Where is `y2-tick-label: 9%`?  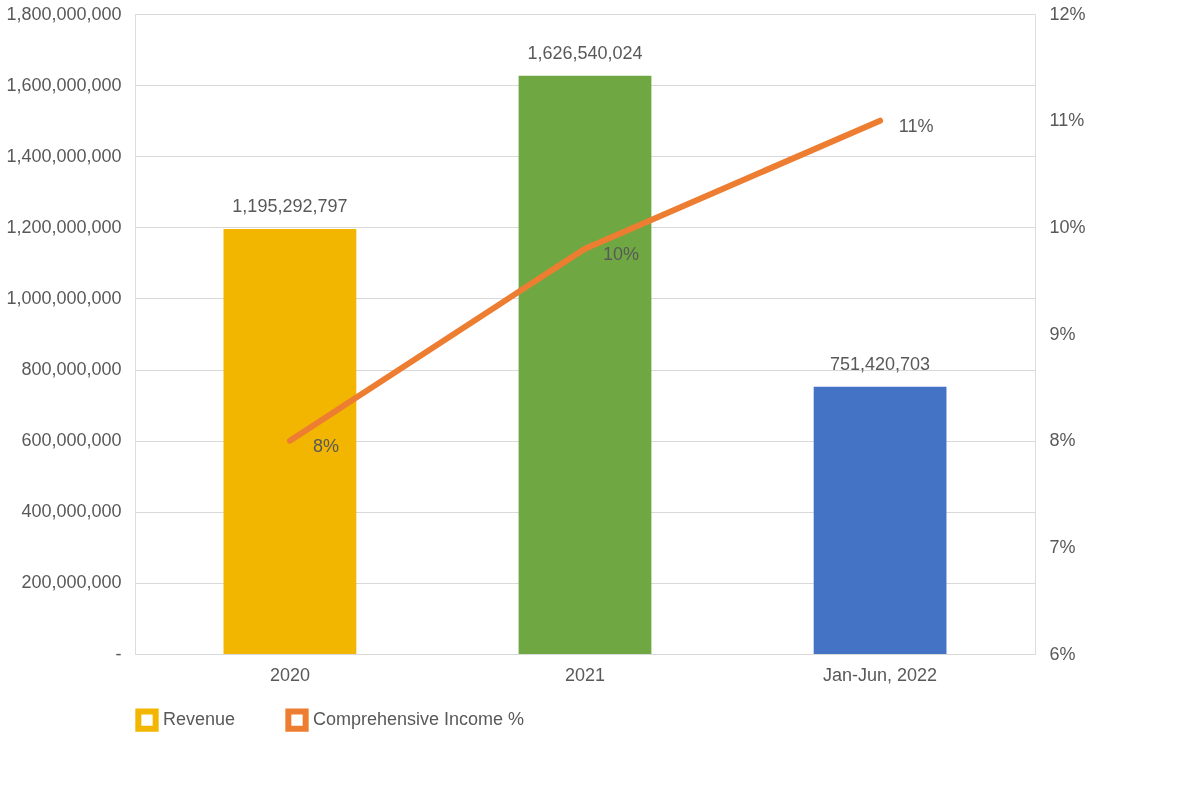 y2-tick-label: 9% is located at coordinates (1062, 333).